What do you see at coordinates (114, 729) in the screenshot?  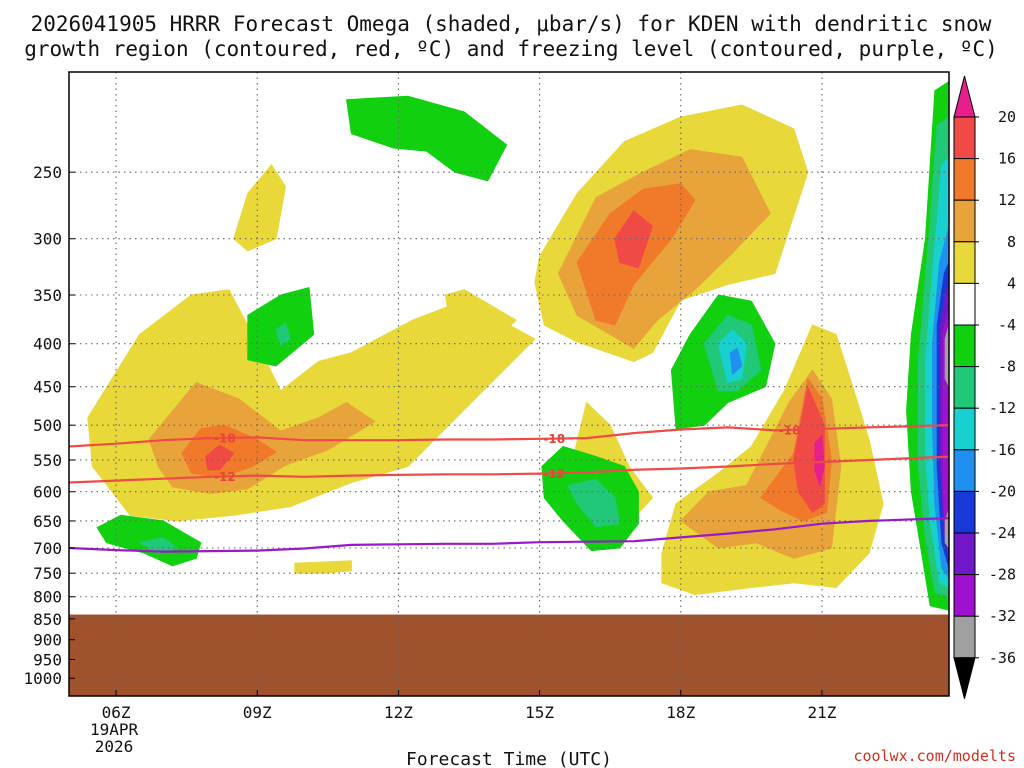 I see `x-tick-date: 19APR` at bounding box center [114, 729].